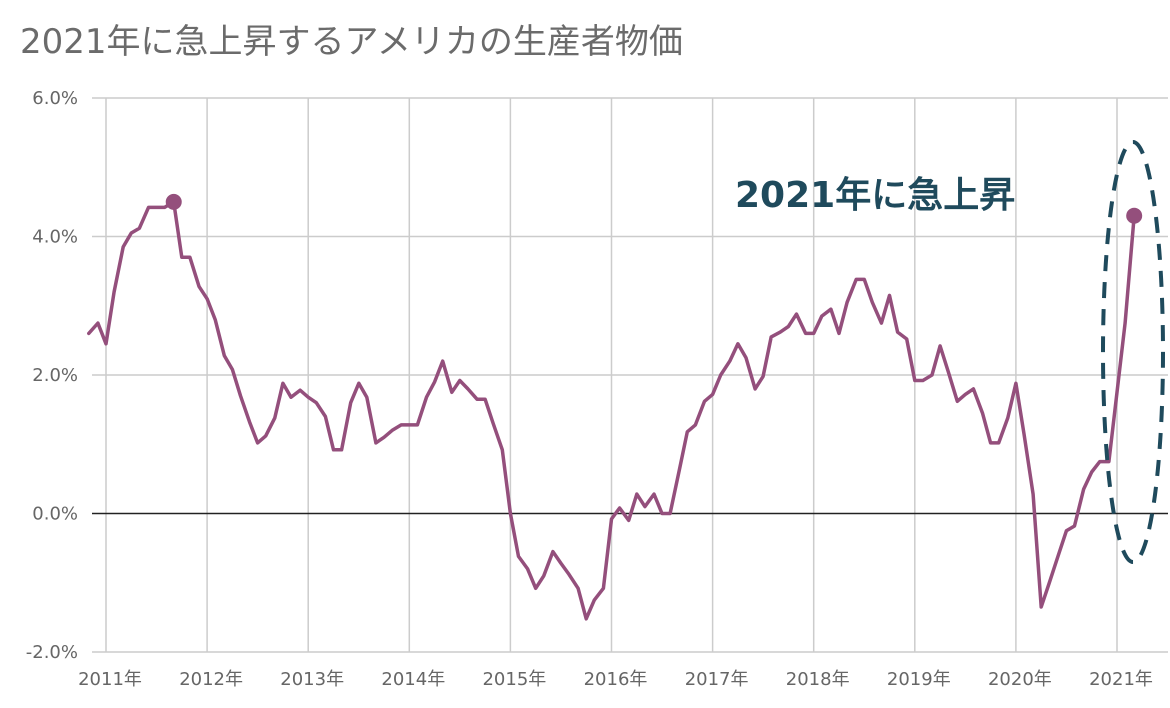 Image resolution: width=1170 pixels, height=708 pixels. I want to click on y-tick-label: -2.0%, so click(52, 652).